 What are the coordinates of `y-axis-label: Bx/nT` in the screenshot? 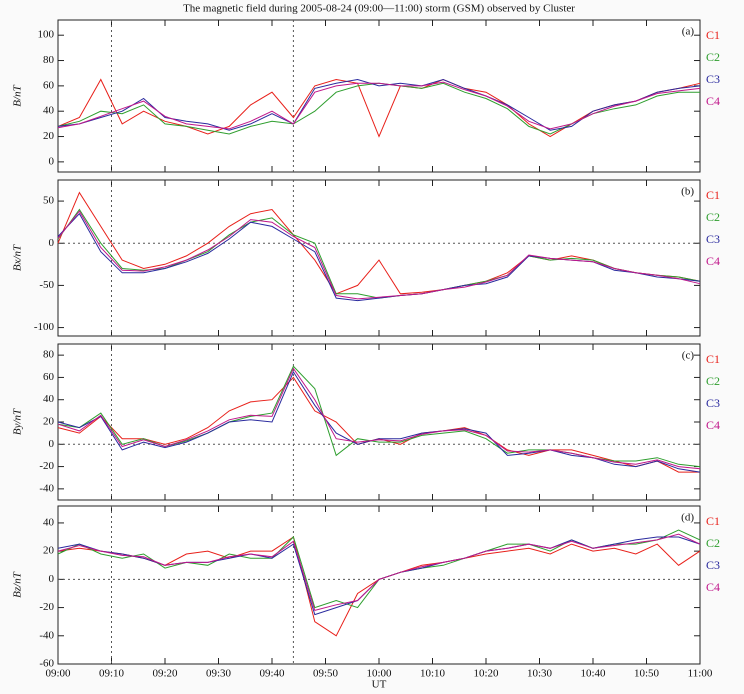 It's located at (18, 257).